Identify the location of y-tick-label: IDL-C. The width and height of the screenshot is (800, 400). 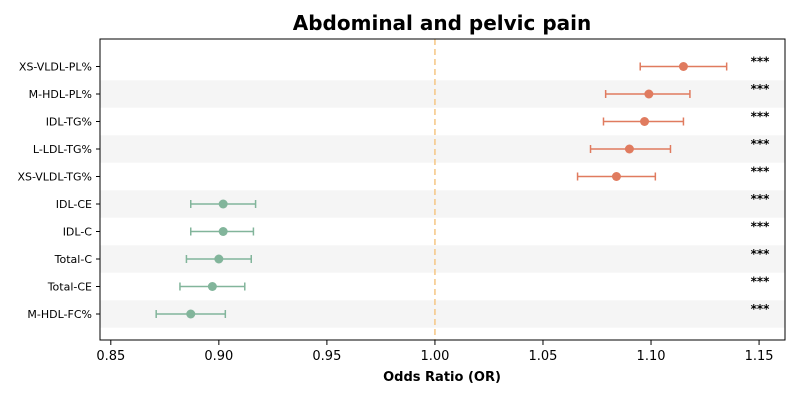
(78, 232).